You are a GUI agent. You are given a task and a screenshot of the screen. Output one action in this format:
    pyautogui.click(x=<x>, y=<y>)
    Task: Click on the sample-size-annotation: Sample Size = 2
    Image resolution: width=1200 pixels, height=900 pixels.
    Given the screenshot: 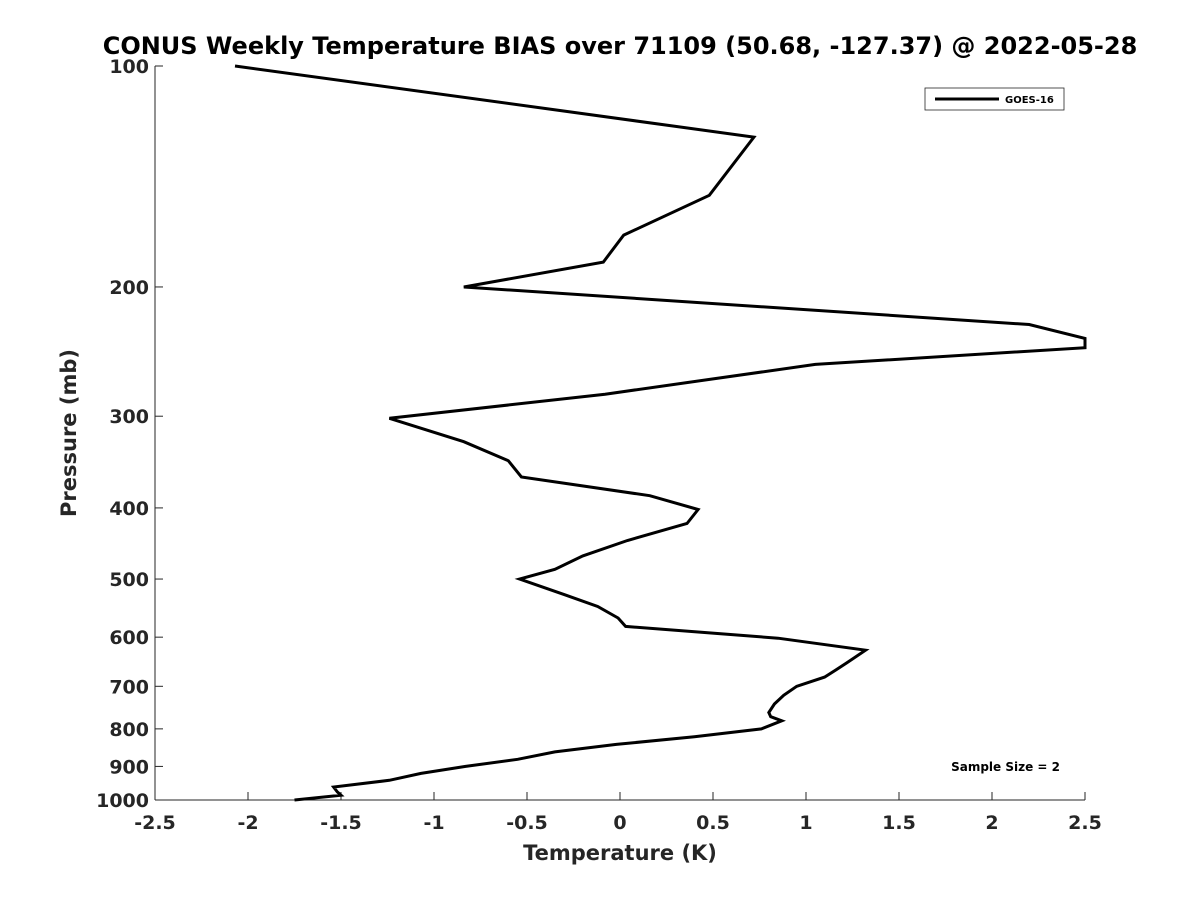 What is the action you would take?
    pyautogui.click(x=1005, y=767)
    